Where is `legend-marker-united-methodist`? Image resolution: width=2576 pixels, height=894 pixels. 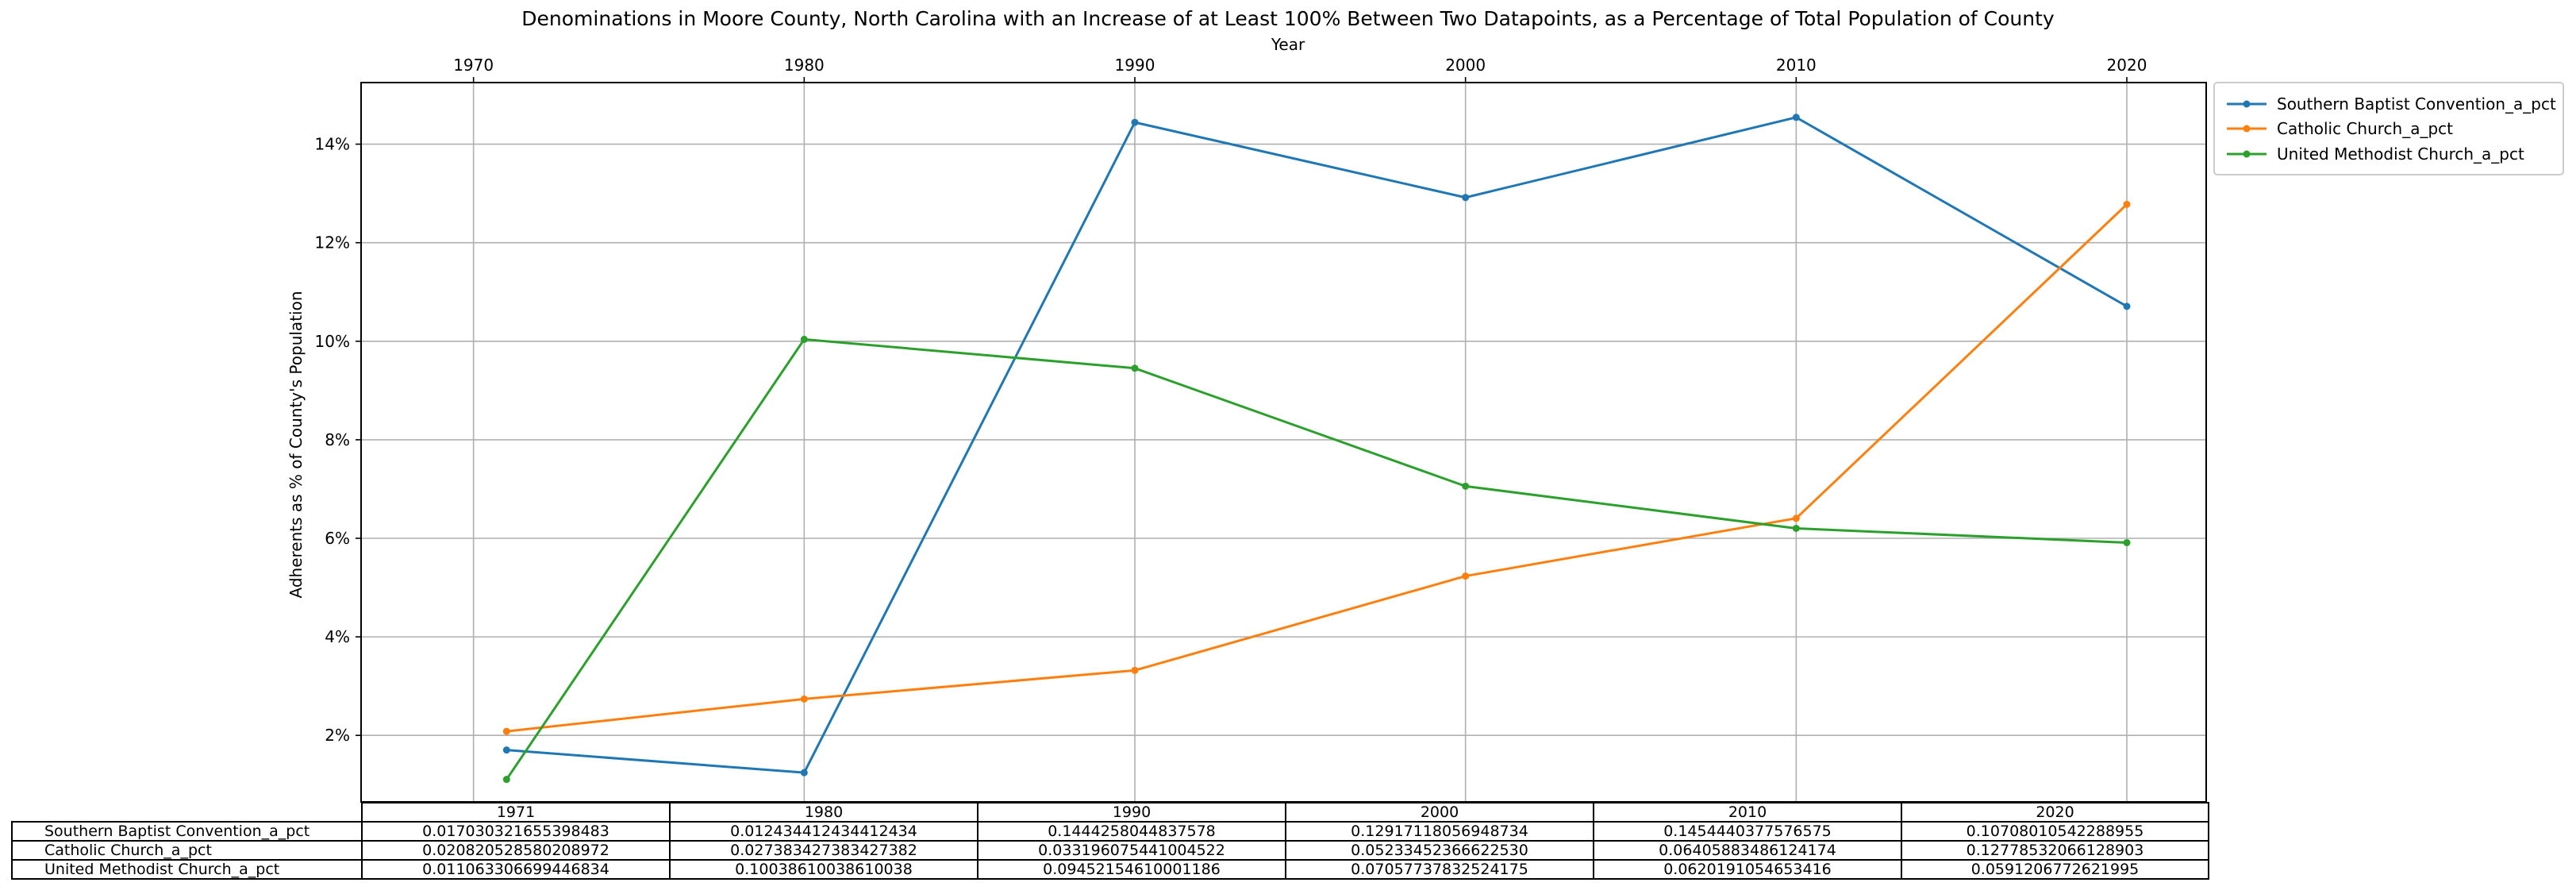 legend-marker-united-methodist is located at coordinates (2247, 154).